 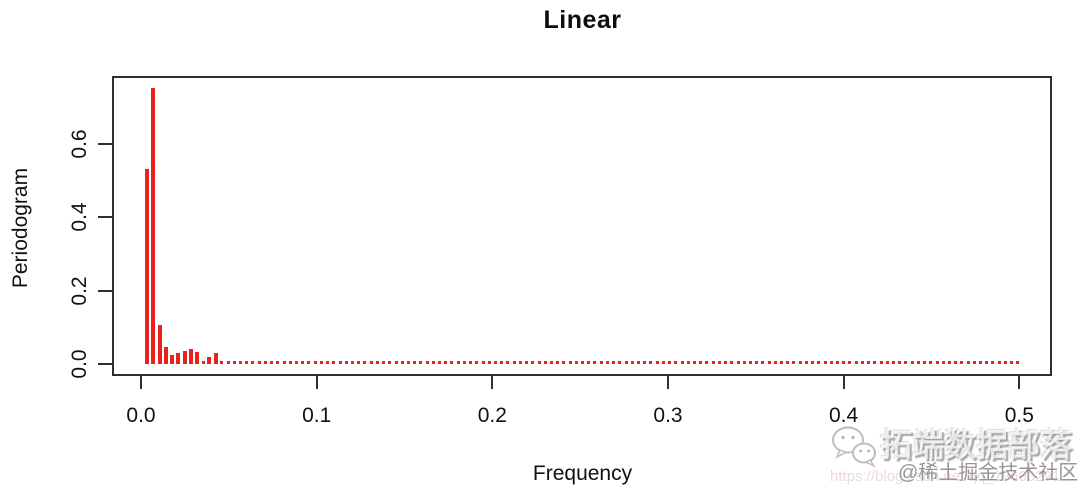 I want to click on x-axis-tick-label: 0.3, so click(x=668, y=415).